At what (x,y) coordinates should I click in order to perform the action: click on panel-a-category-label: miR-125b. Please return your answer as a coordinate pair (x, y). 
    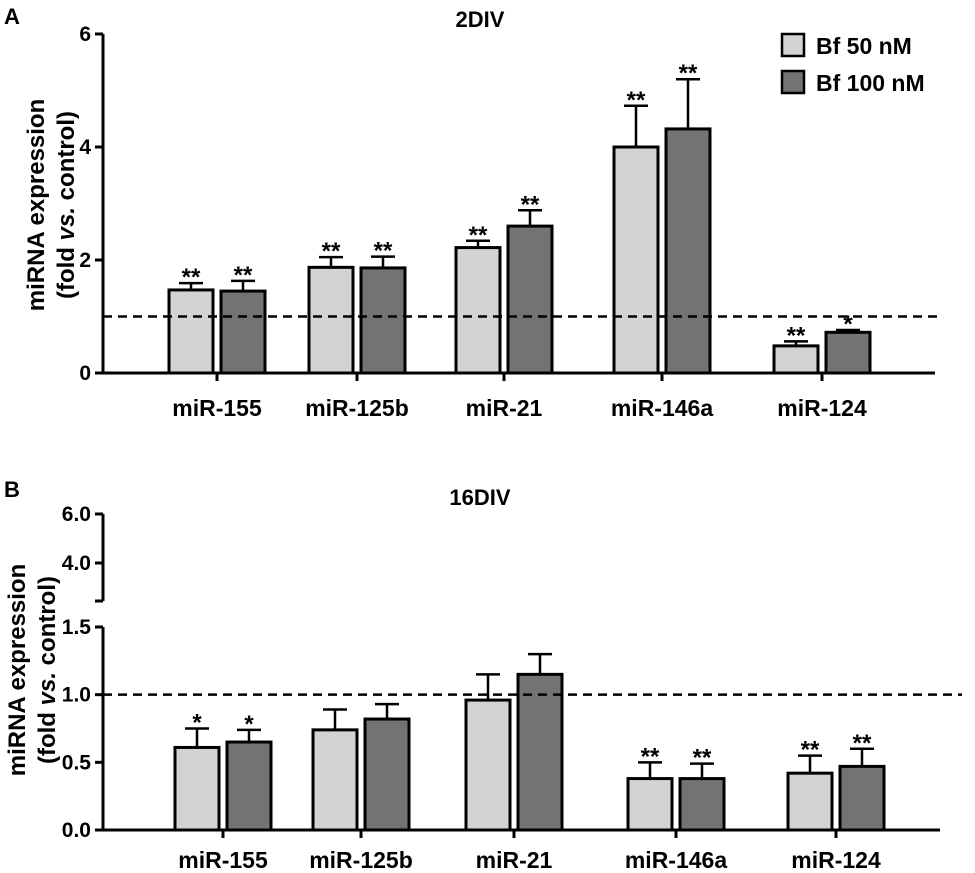
    Looking at the image, I should click on (357, 408).